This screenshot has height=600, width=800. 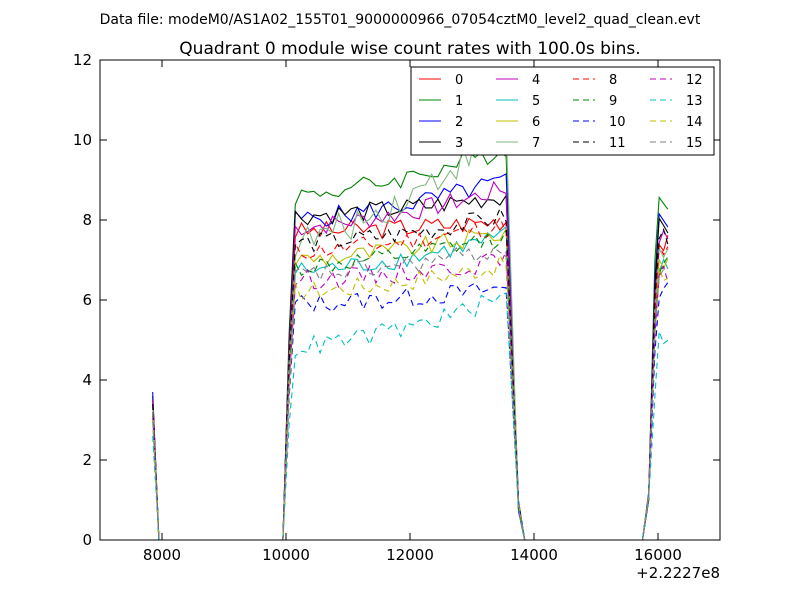 What do you see at coordinates (87, 460) in the screenshot?
I see `y-tick-label: 2` at bounding box center [87, 460].